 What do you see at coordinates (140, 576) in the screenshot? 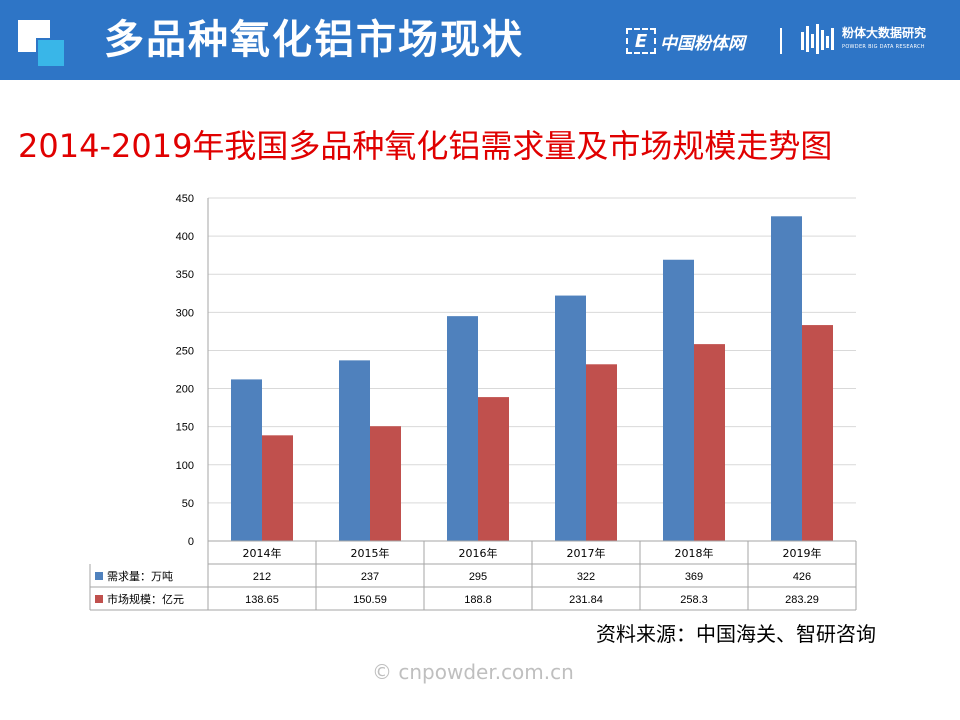
I see `legend-label: 需求量：万吨` at bounding box center [140, 576].